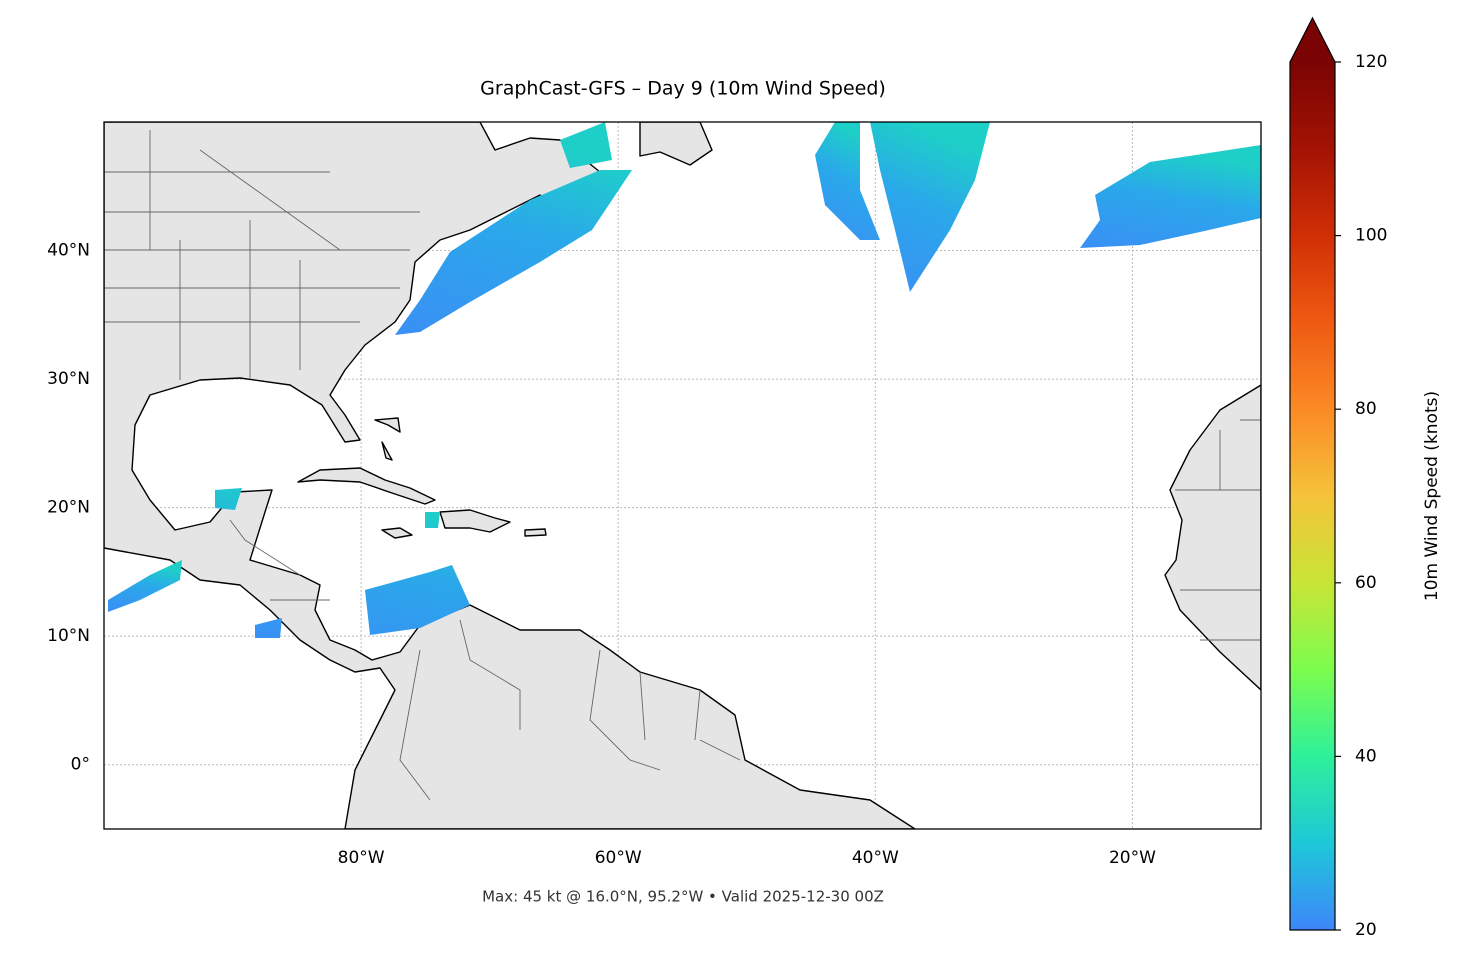  I want to click on colorbar-tick-label: 80, so click(1366, 409).